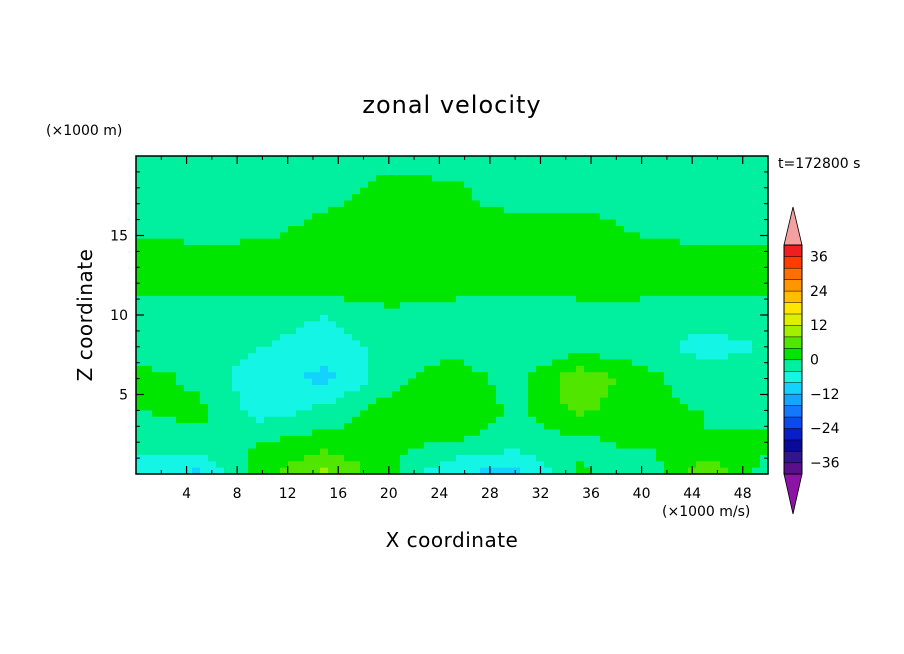 This screenshot has width=904, height=654. What do you see at coordinates (452, 540) in the screenshot?
I see `x-axis-title: X coordinate` at bounding box center [452, 540].